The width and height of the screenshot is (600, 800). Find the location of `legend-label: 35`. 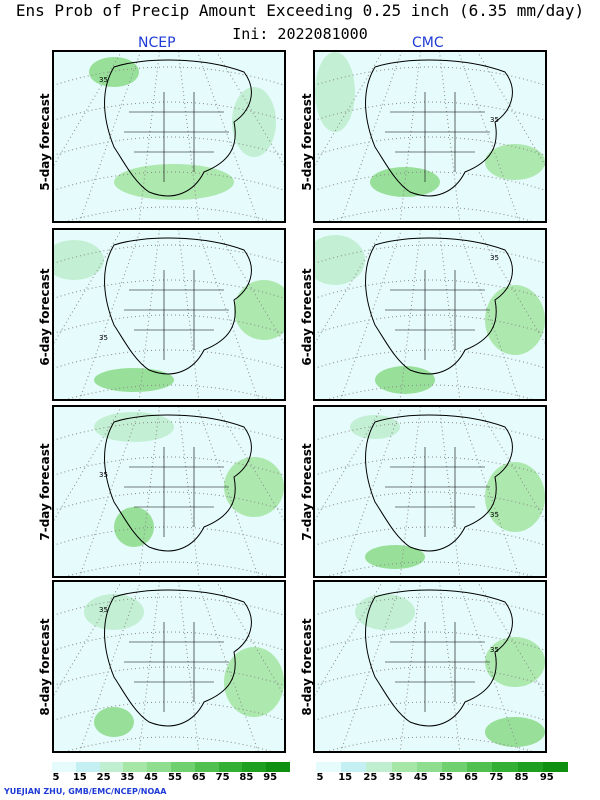

legend-label: 35 is located at coordinates (127, 777).